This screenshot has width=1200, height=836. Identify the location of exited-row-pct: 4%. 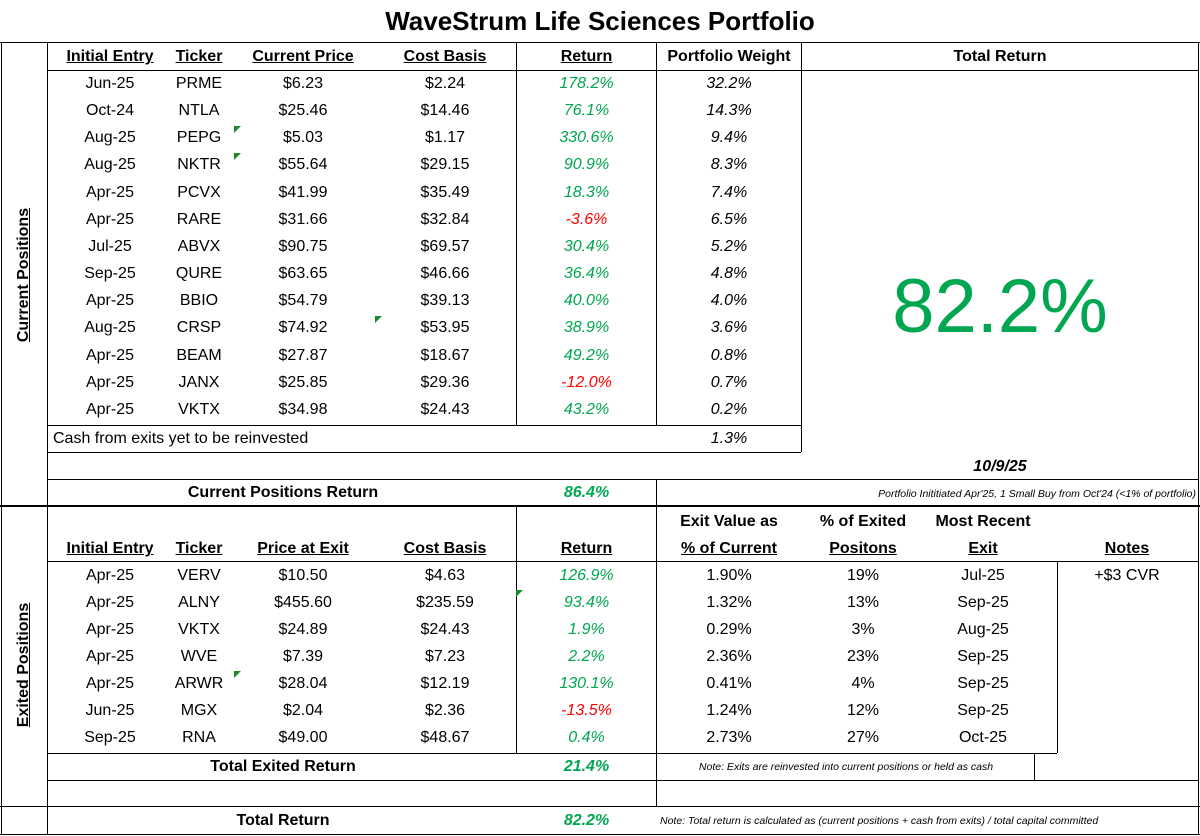
(863, 683).